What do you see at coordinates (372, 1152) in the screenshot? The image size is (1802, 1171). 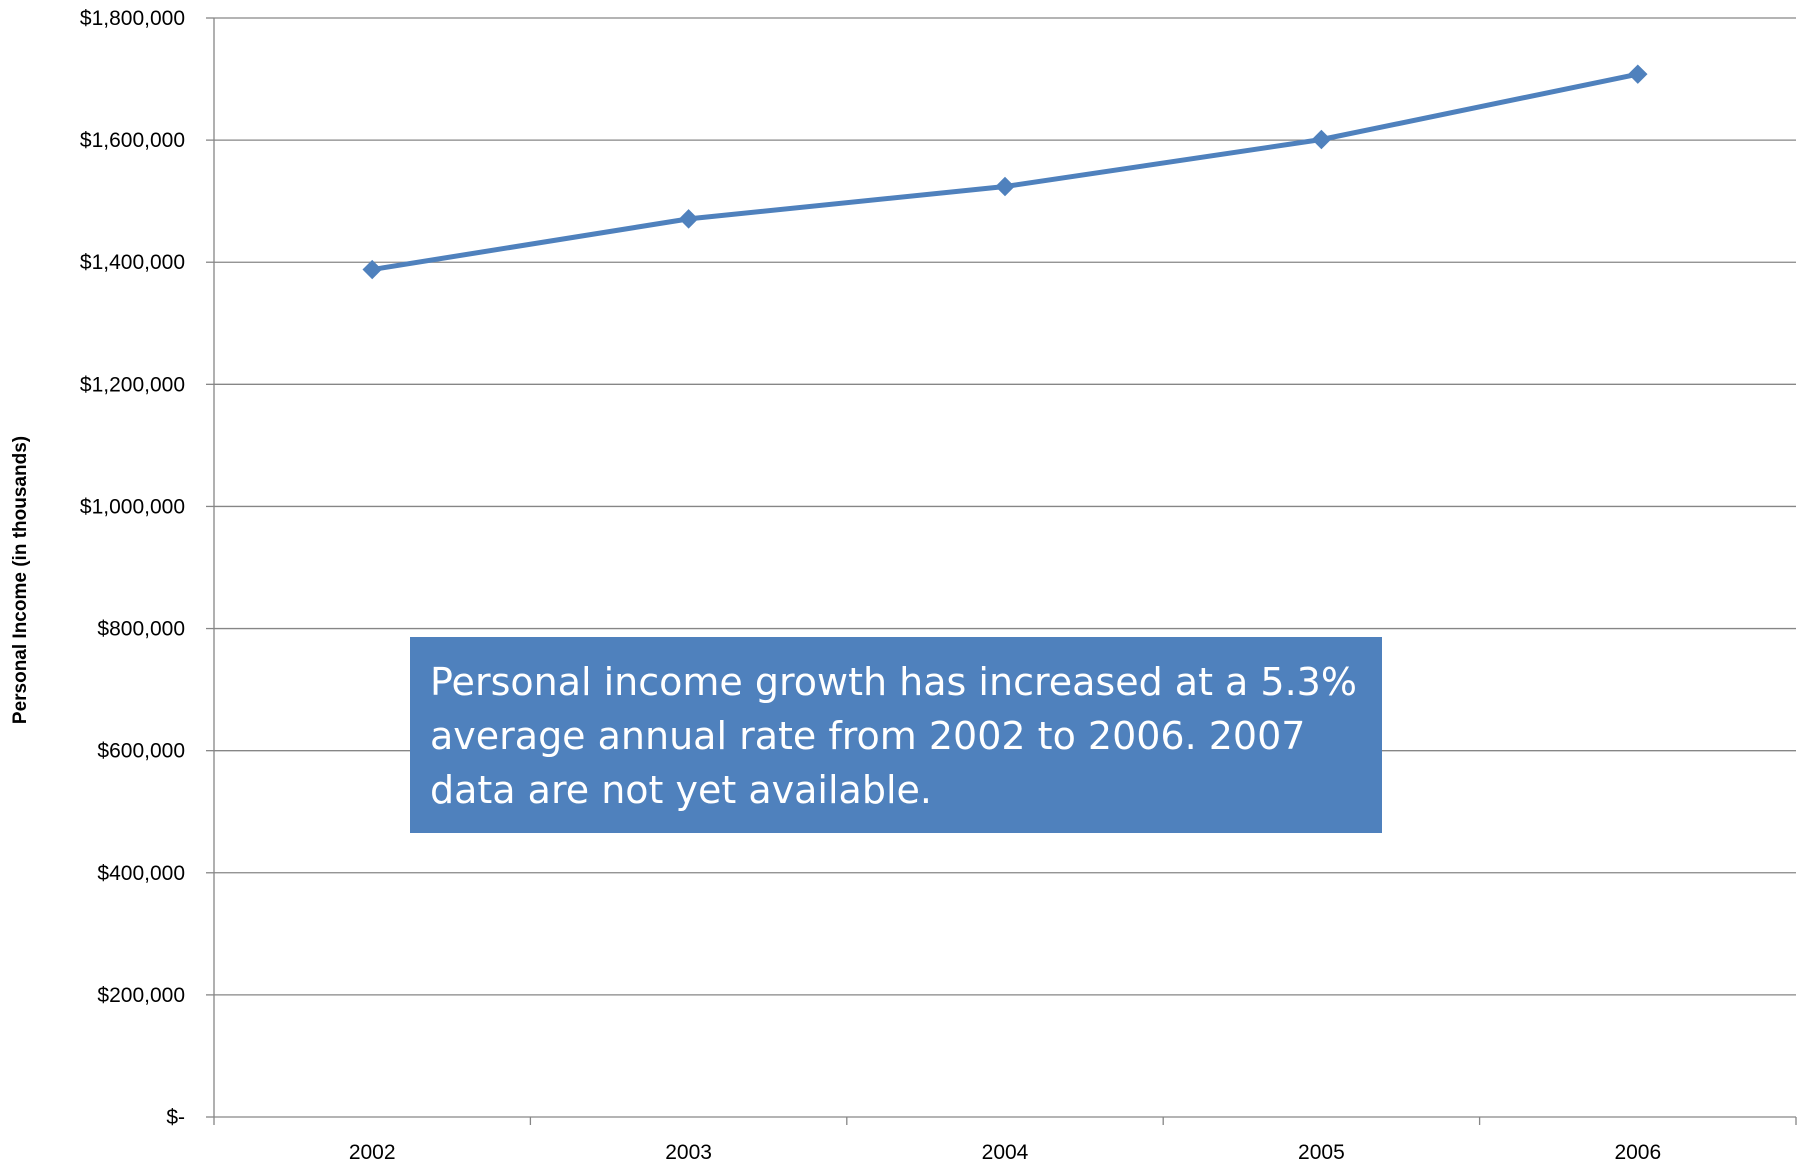 I see `x-tick-label: 2002` at bounding box center [372, 1152].